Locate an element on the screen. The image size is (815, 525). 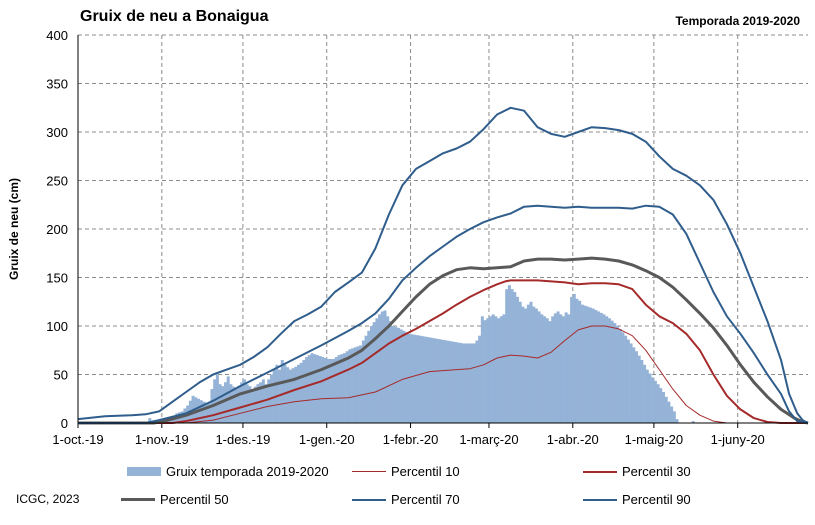
x-tick-label: 1-des.-19 is located at coordinates (242, 439).